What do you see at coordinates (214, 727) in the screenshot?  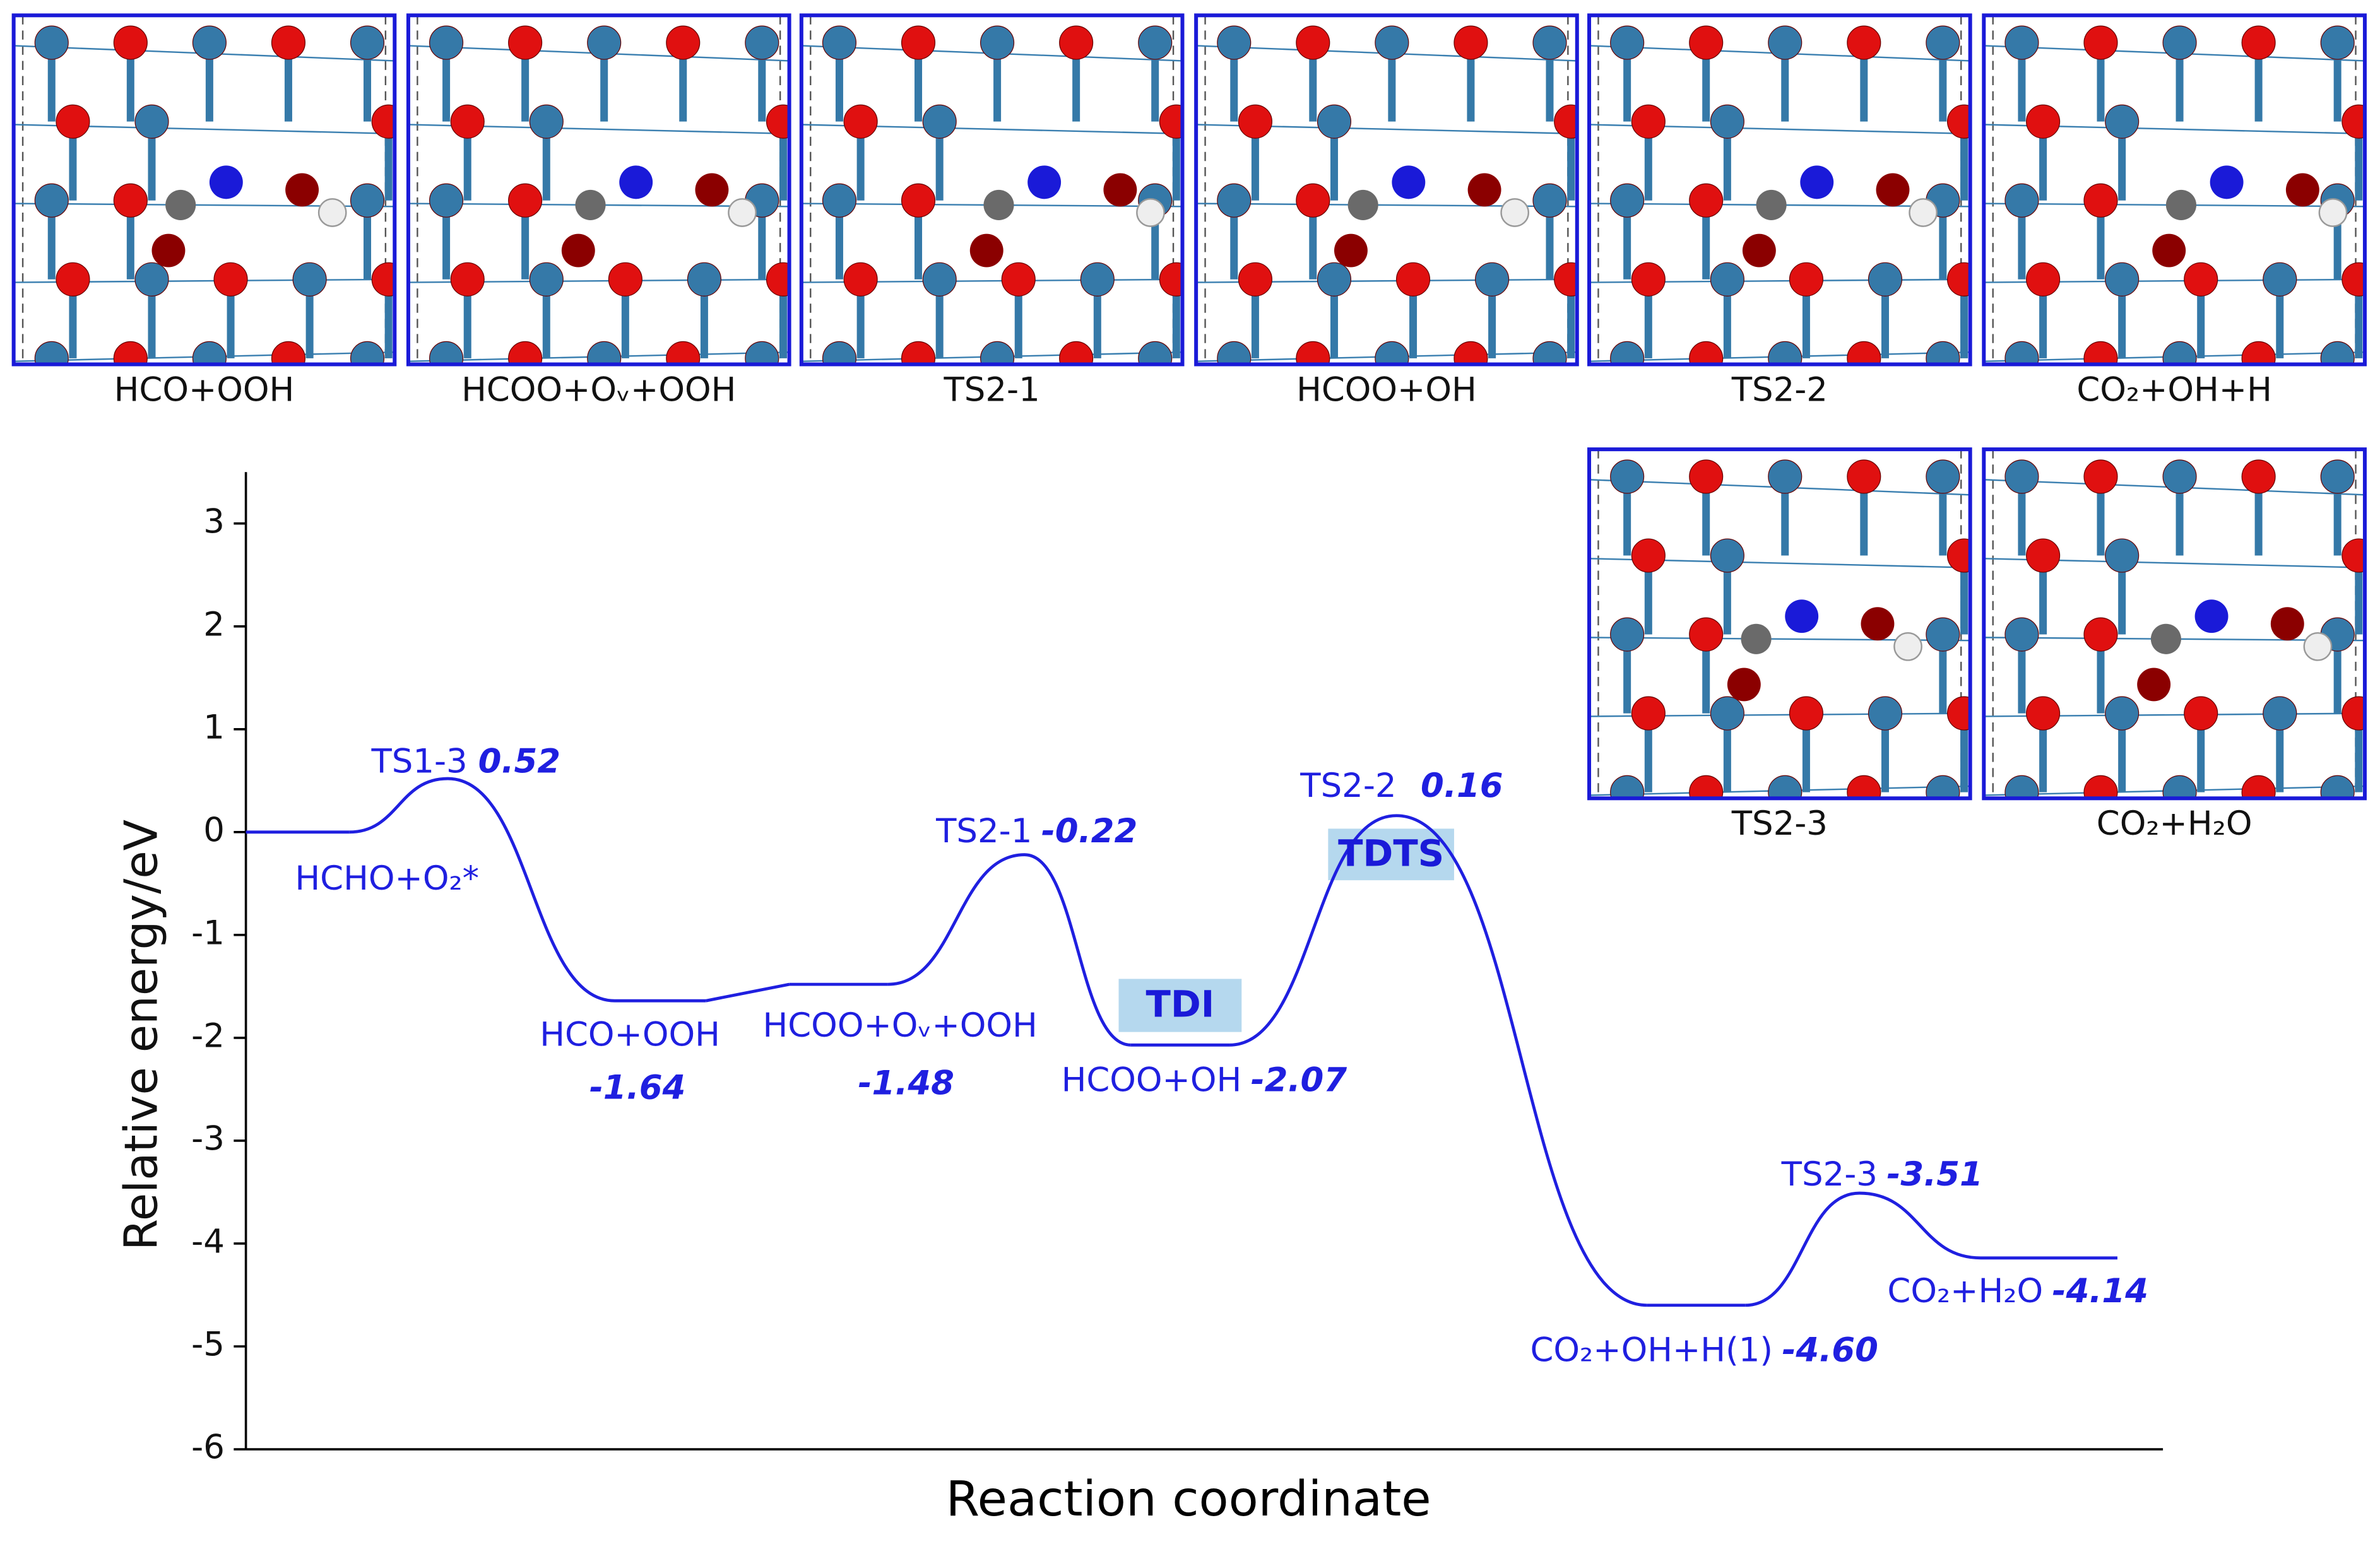 I see `y-tick-label: 1` at bounding box center [214, 727].